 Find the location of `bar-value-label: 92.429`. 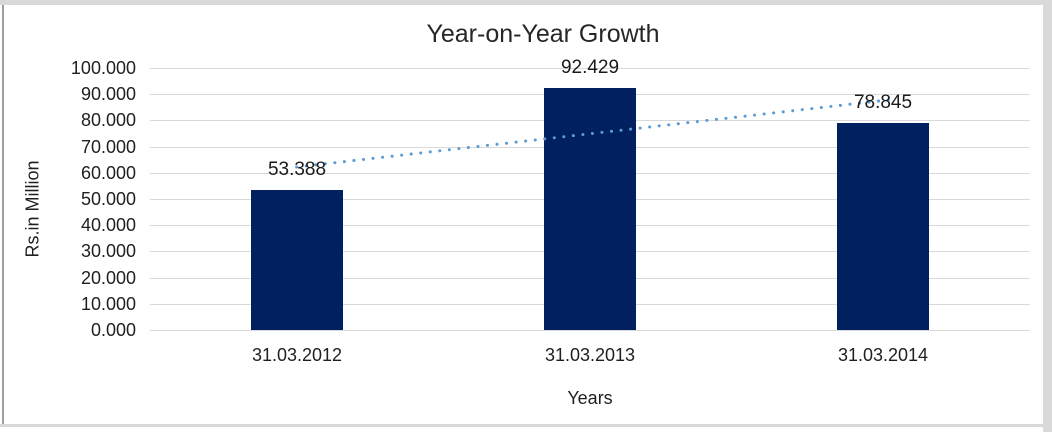

bar-value-label: 92.429 is located at coordinates (590, 67).